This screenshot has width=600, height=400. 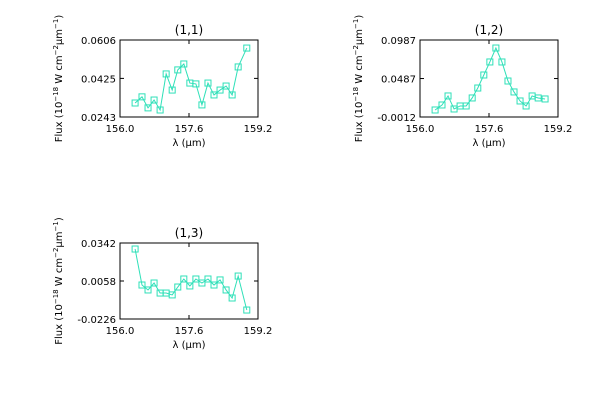 I want to click on y-tick-label: 0.0342, so click(x=98, y=244).